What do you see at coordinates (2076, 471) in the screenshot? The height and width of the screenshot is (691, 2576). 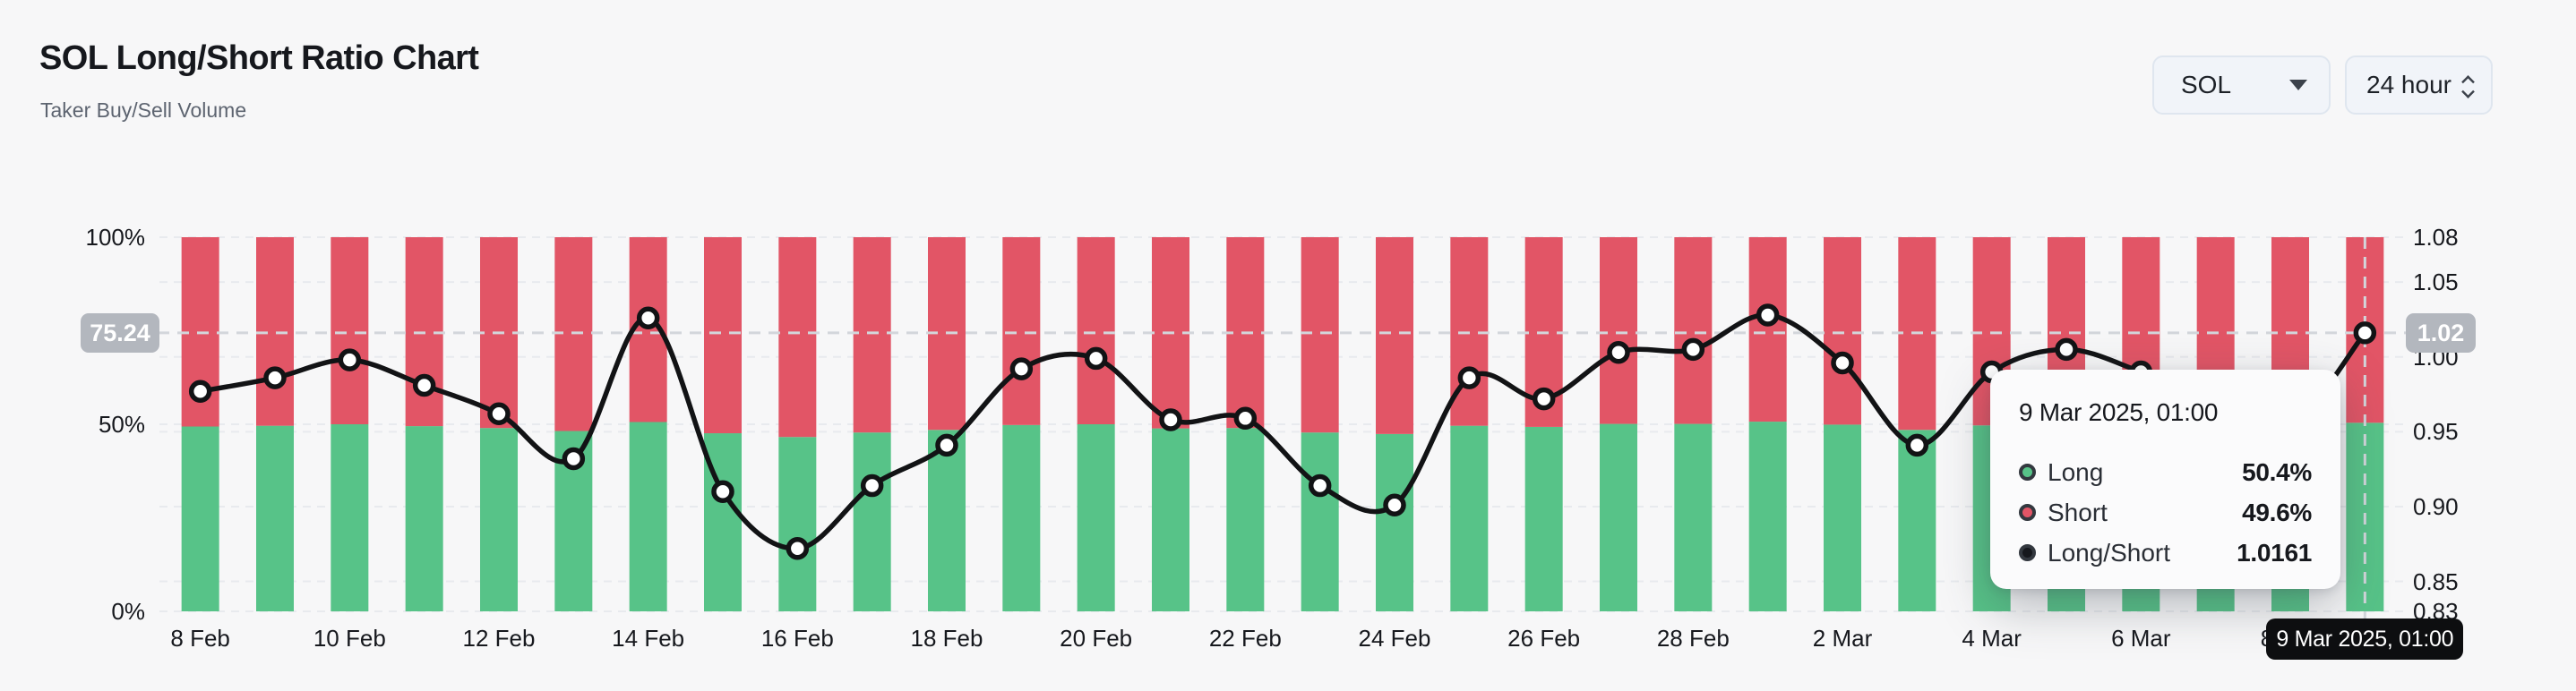 I see `tooltip-long-label: Long` at bounding box center [2076, 471].